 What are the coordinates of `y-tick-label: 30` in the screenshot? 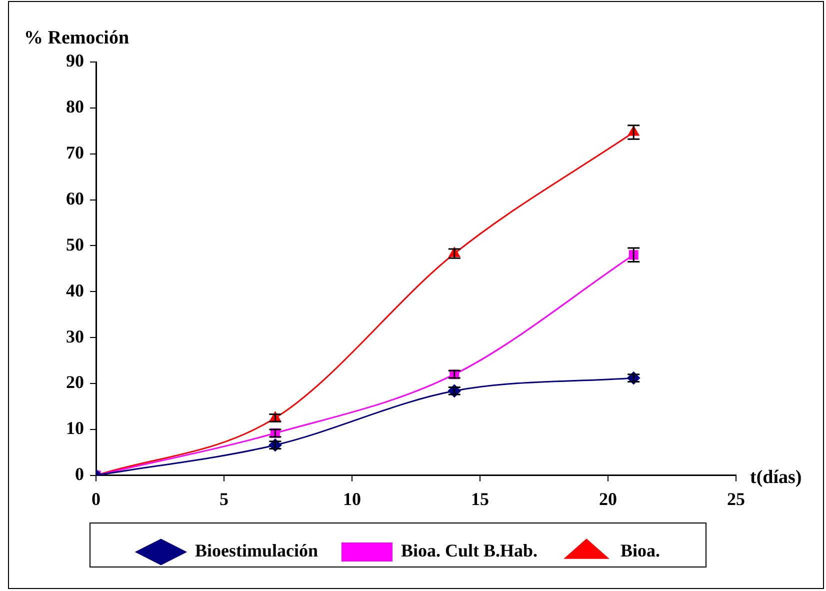 It's located at (75, 336).